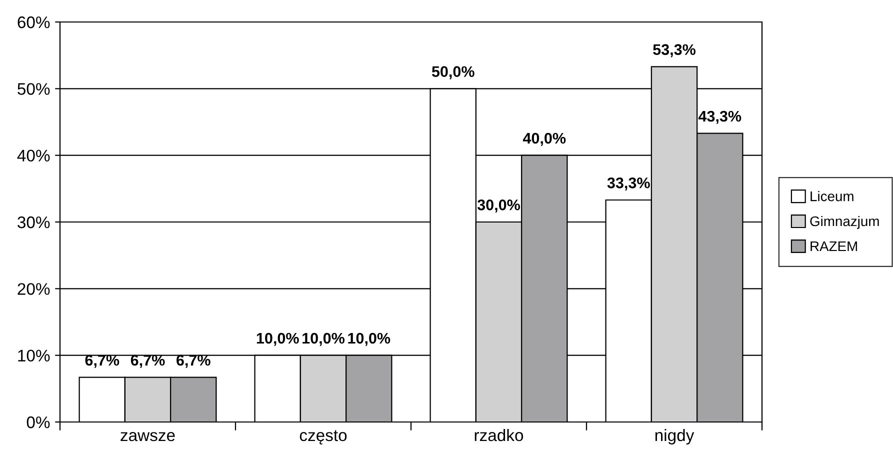  Describe the element at coordinates (720, 117) in the screenshot. I see `data-label: 43,3%` at that location.